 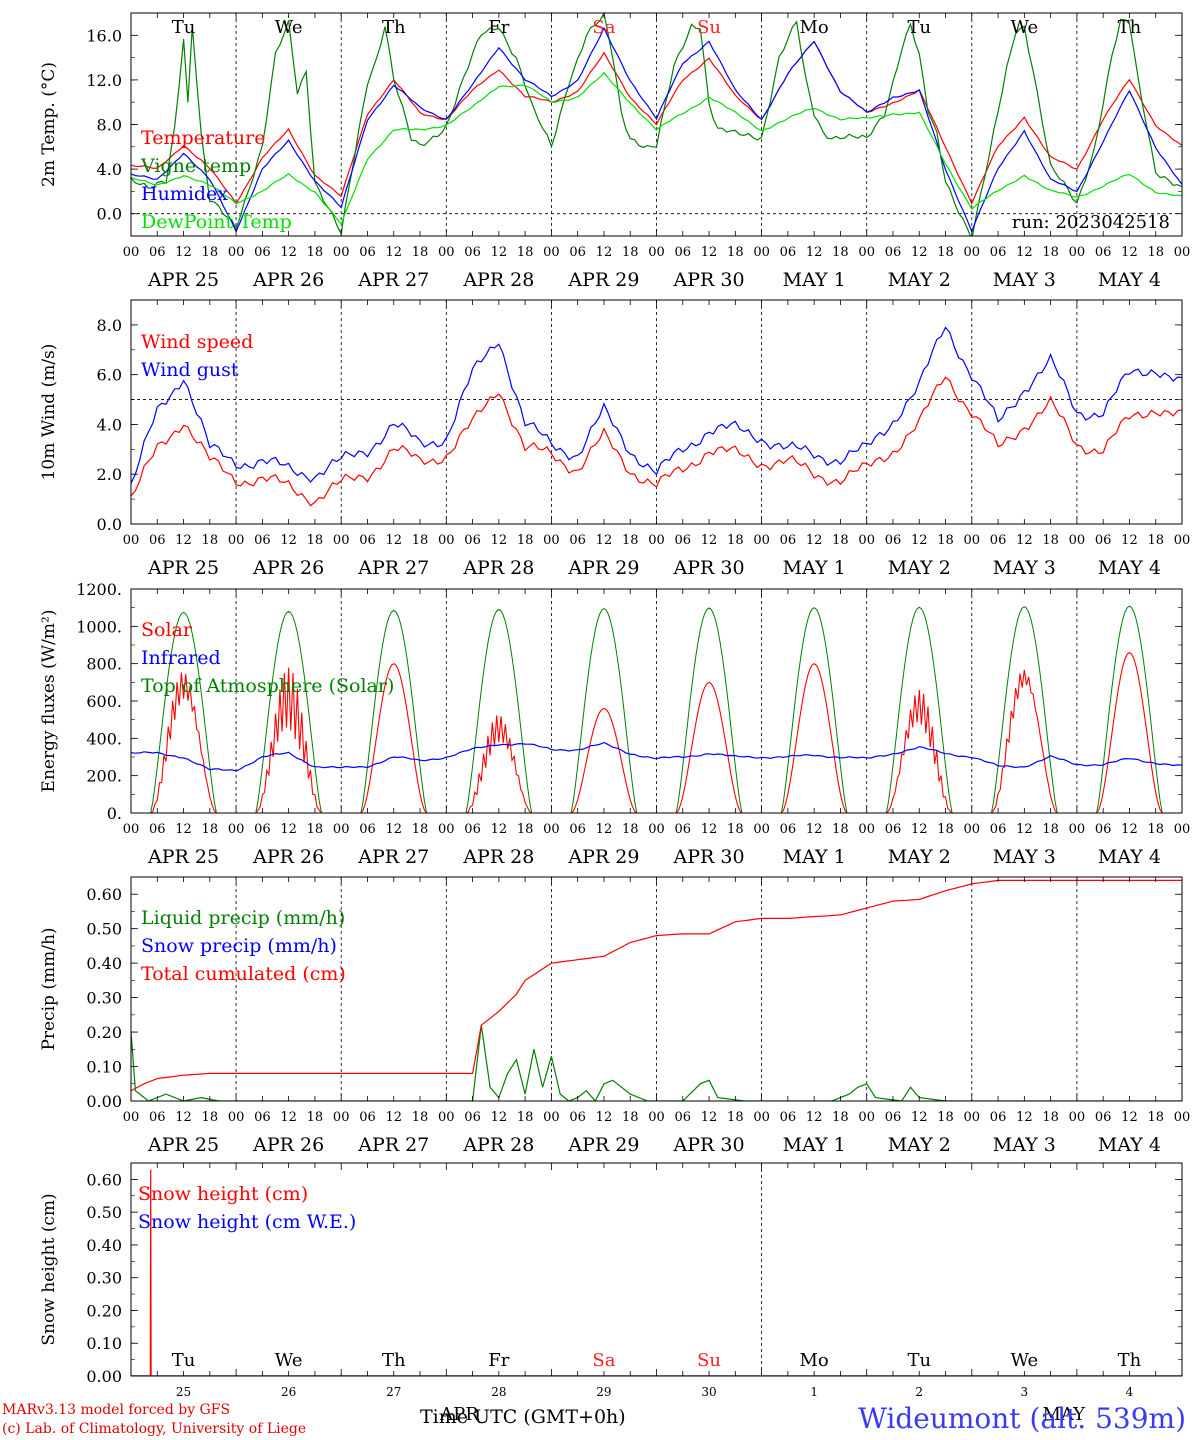 What do you see at coordinates (656, 756) in the screenshot?
I see `series-line-infrared` at bounding box center [656, 756].